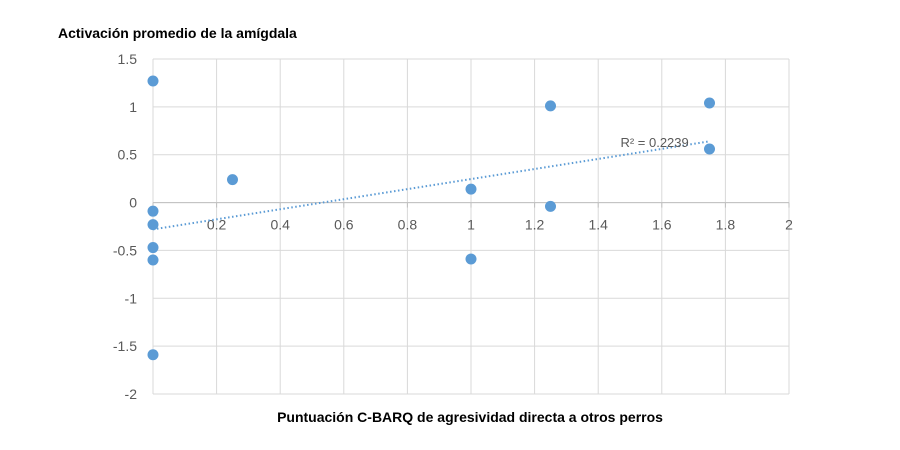 This screenshot has height=450, width=900. I want to click on y-tick-label: -1, so click(131, 298).